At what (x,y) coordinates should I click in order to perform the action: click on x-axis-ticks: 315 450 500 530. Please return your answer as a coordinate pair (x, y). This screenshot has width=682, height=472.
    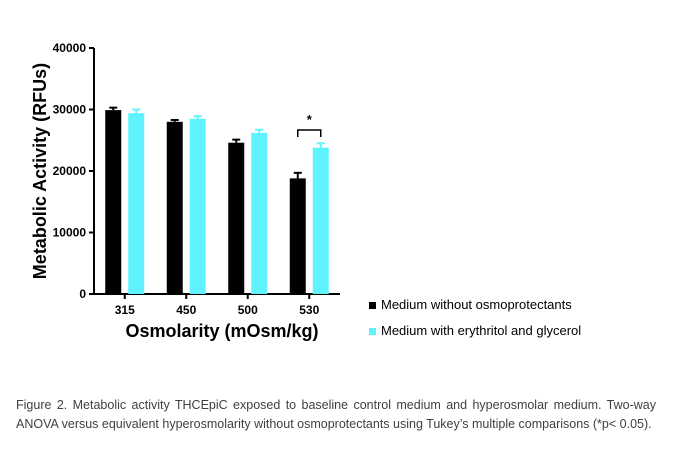
    Looking at the image, I should click on (217, 305).